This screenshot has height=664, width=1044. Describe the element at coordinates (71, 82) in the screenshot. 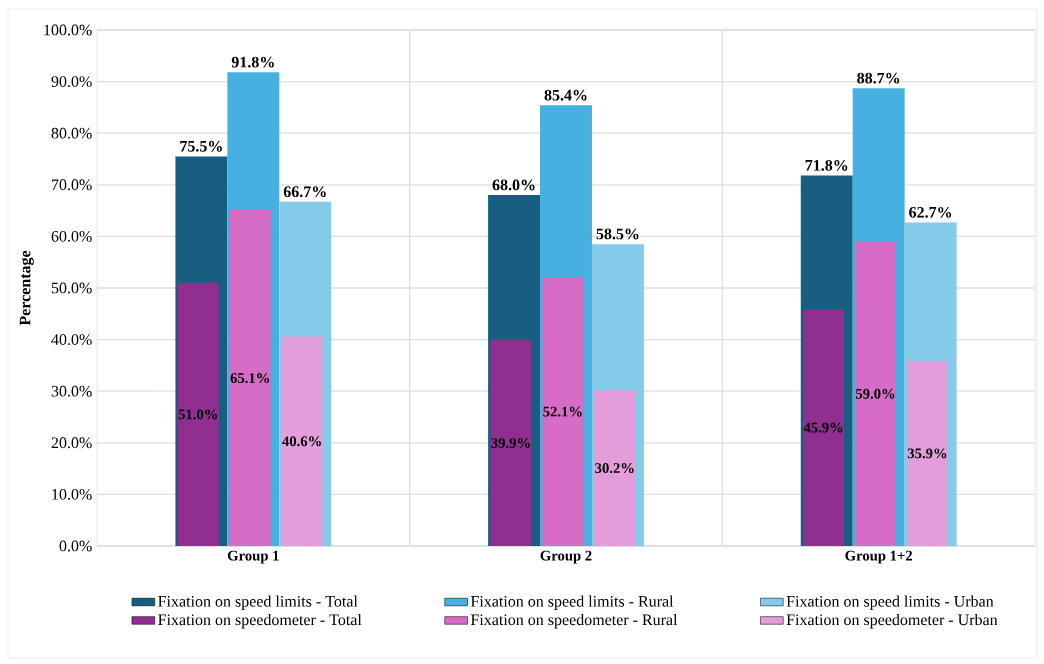

I see `y-tick-label: 90.0%` at that location.